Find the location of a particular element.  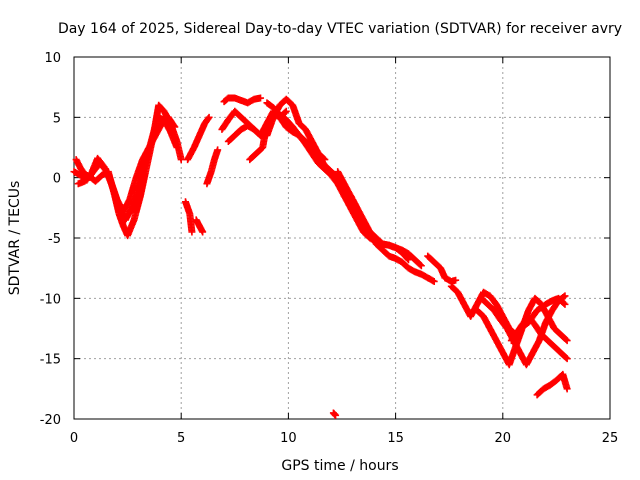

y-tick-label: -20 is located at coordinates (50, 420).